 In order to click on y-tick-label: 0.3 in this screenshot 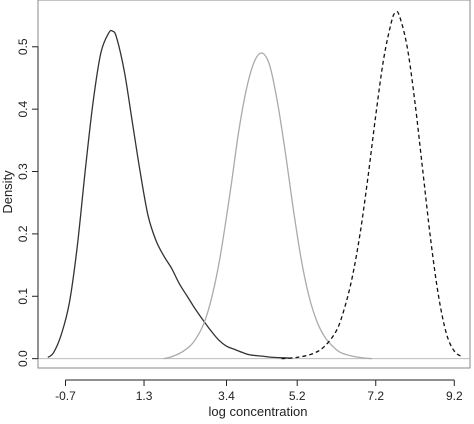, I will do `click(23, 171)`.